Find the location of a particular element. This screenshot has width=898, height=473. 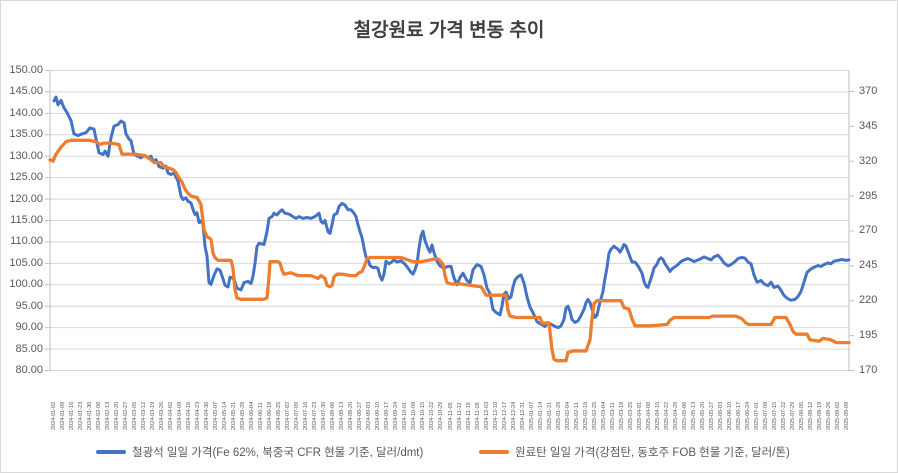

chart-title: 철강원료 가격 변동 추이 is located at coordinates (449, 30).